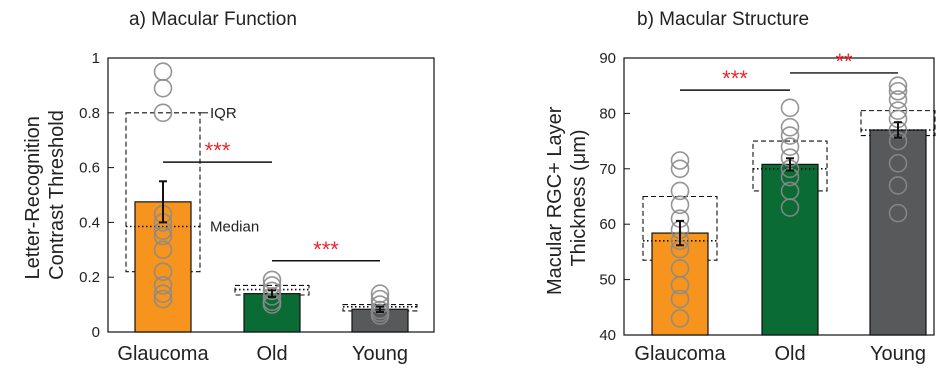 This screenshot has height=369, width=944. I want to click on chart-title: a) Macular Function, so click(213, 19).